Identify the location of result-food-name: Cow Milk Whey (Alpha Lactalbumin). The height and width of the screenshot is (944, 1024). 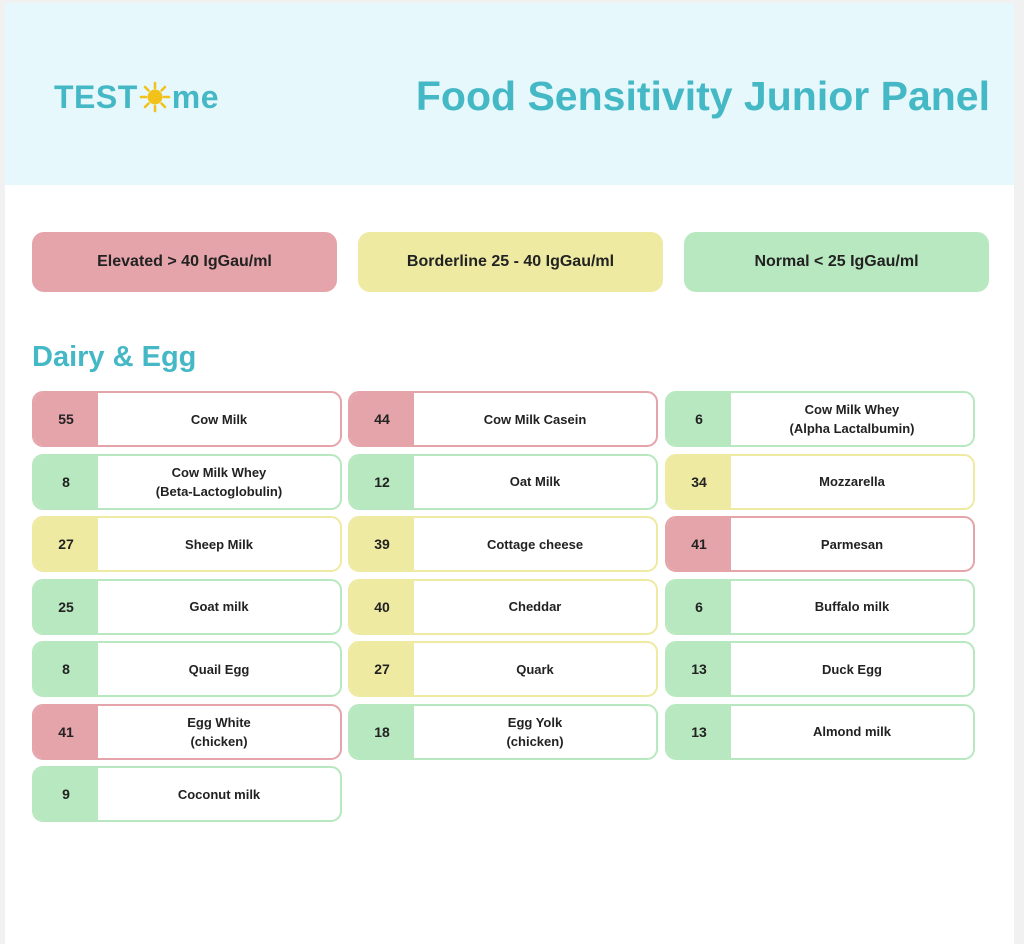
(852, 419).